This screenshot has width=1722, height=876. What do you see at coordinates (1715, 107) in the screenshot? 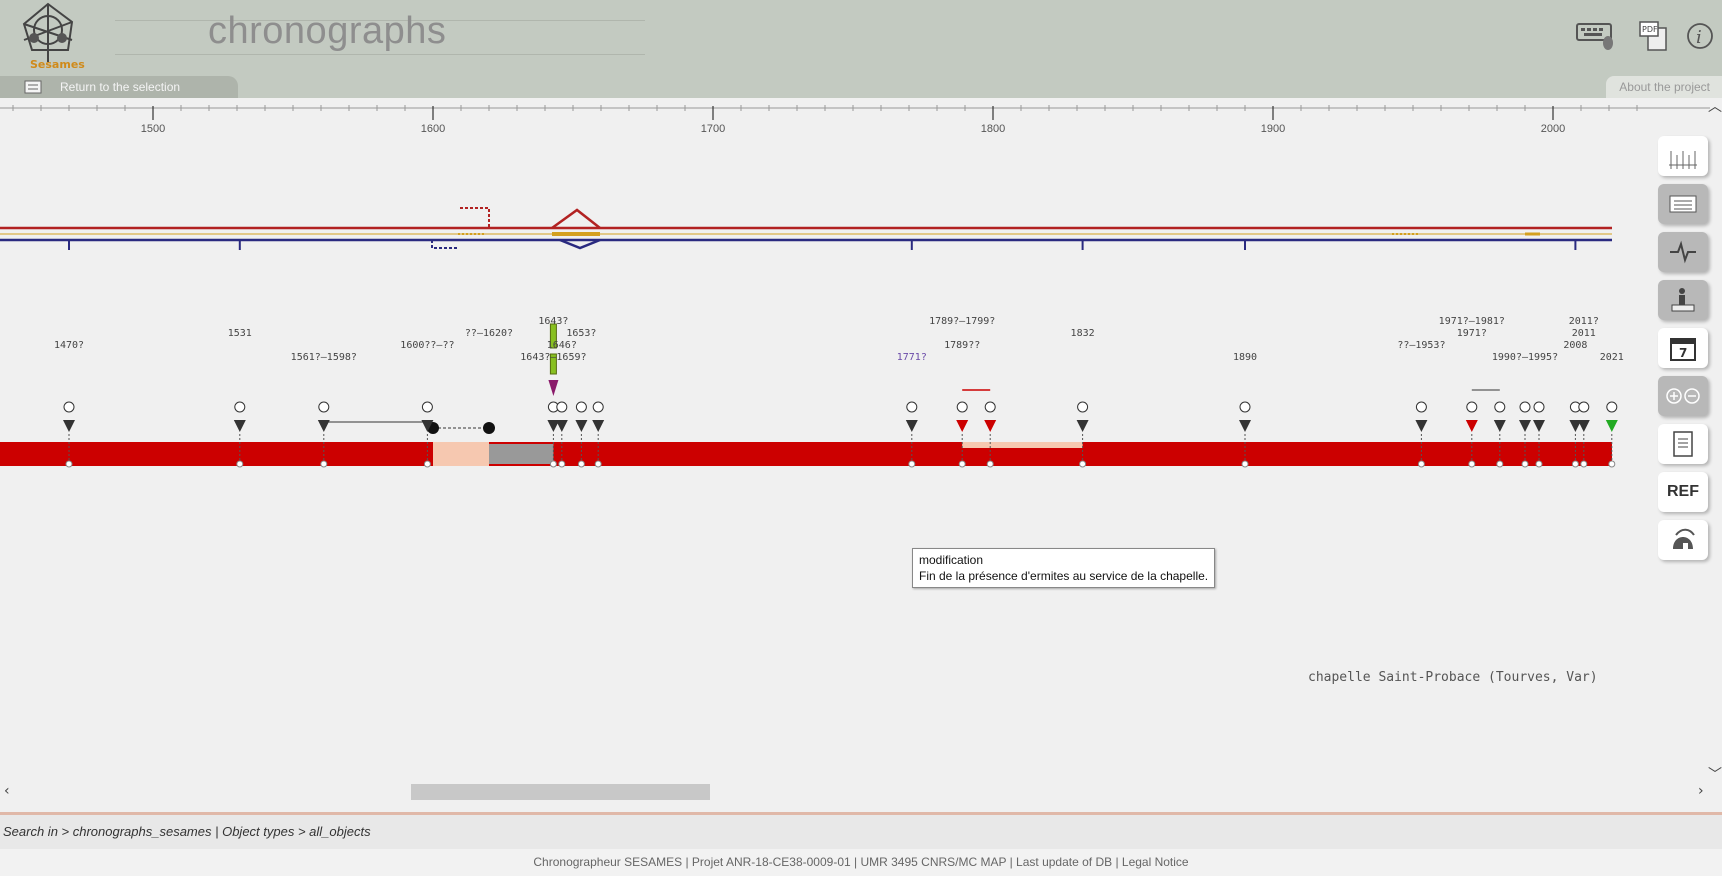
I see `scroll-up-arrow: ︿` at bounding box center [1715, 107].